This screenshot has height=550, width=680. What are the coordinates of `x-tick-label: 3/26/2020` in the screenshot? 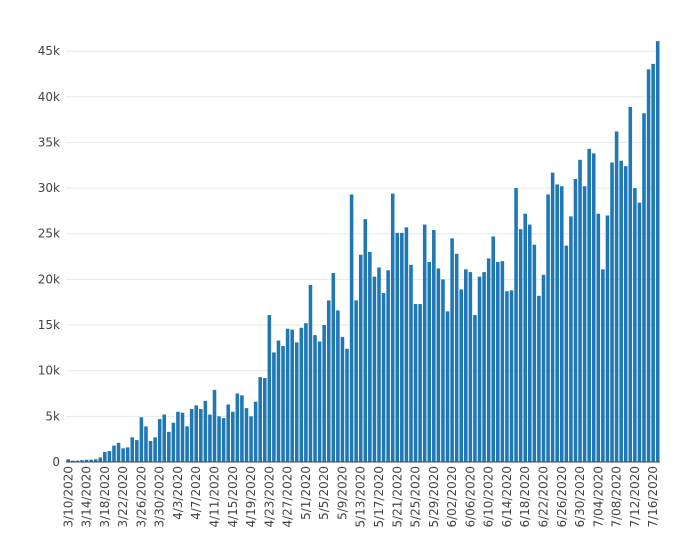 It's located at (141, 497).